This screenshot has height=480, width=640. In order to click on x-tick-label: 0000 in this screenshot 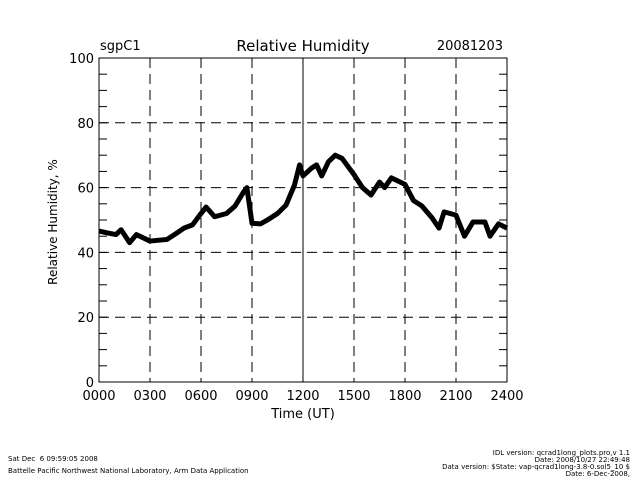, I will do `click(98, 396)`.